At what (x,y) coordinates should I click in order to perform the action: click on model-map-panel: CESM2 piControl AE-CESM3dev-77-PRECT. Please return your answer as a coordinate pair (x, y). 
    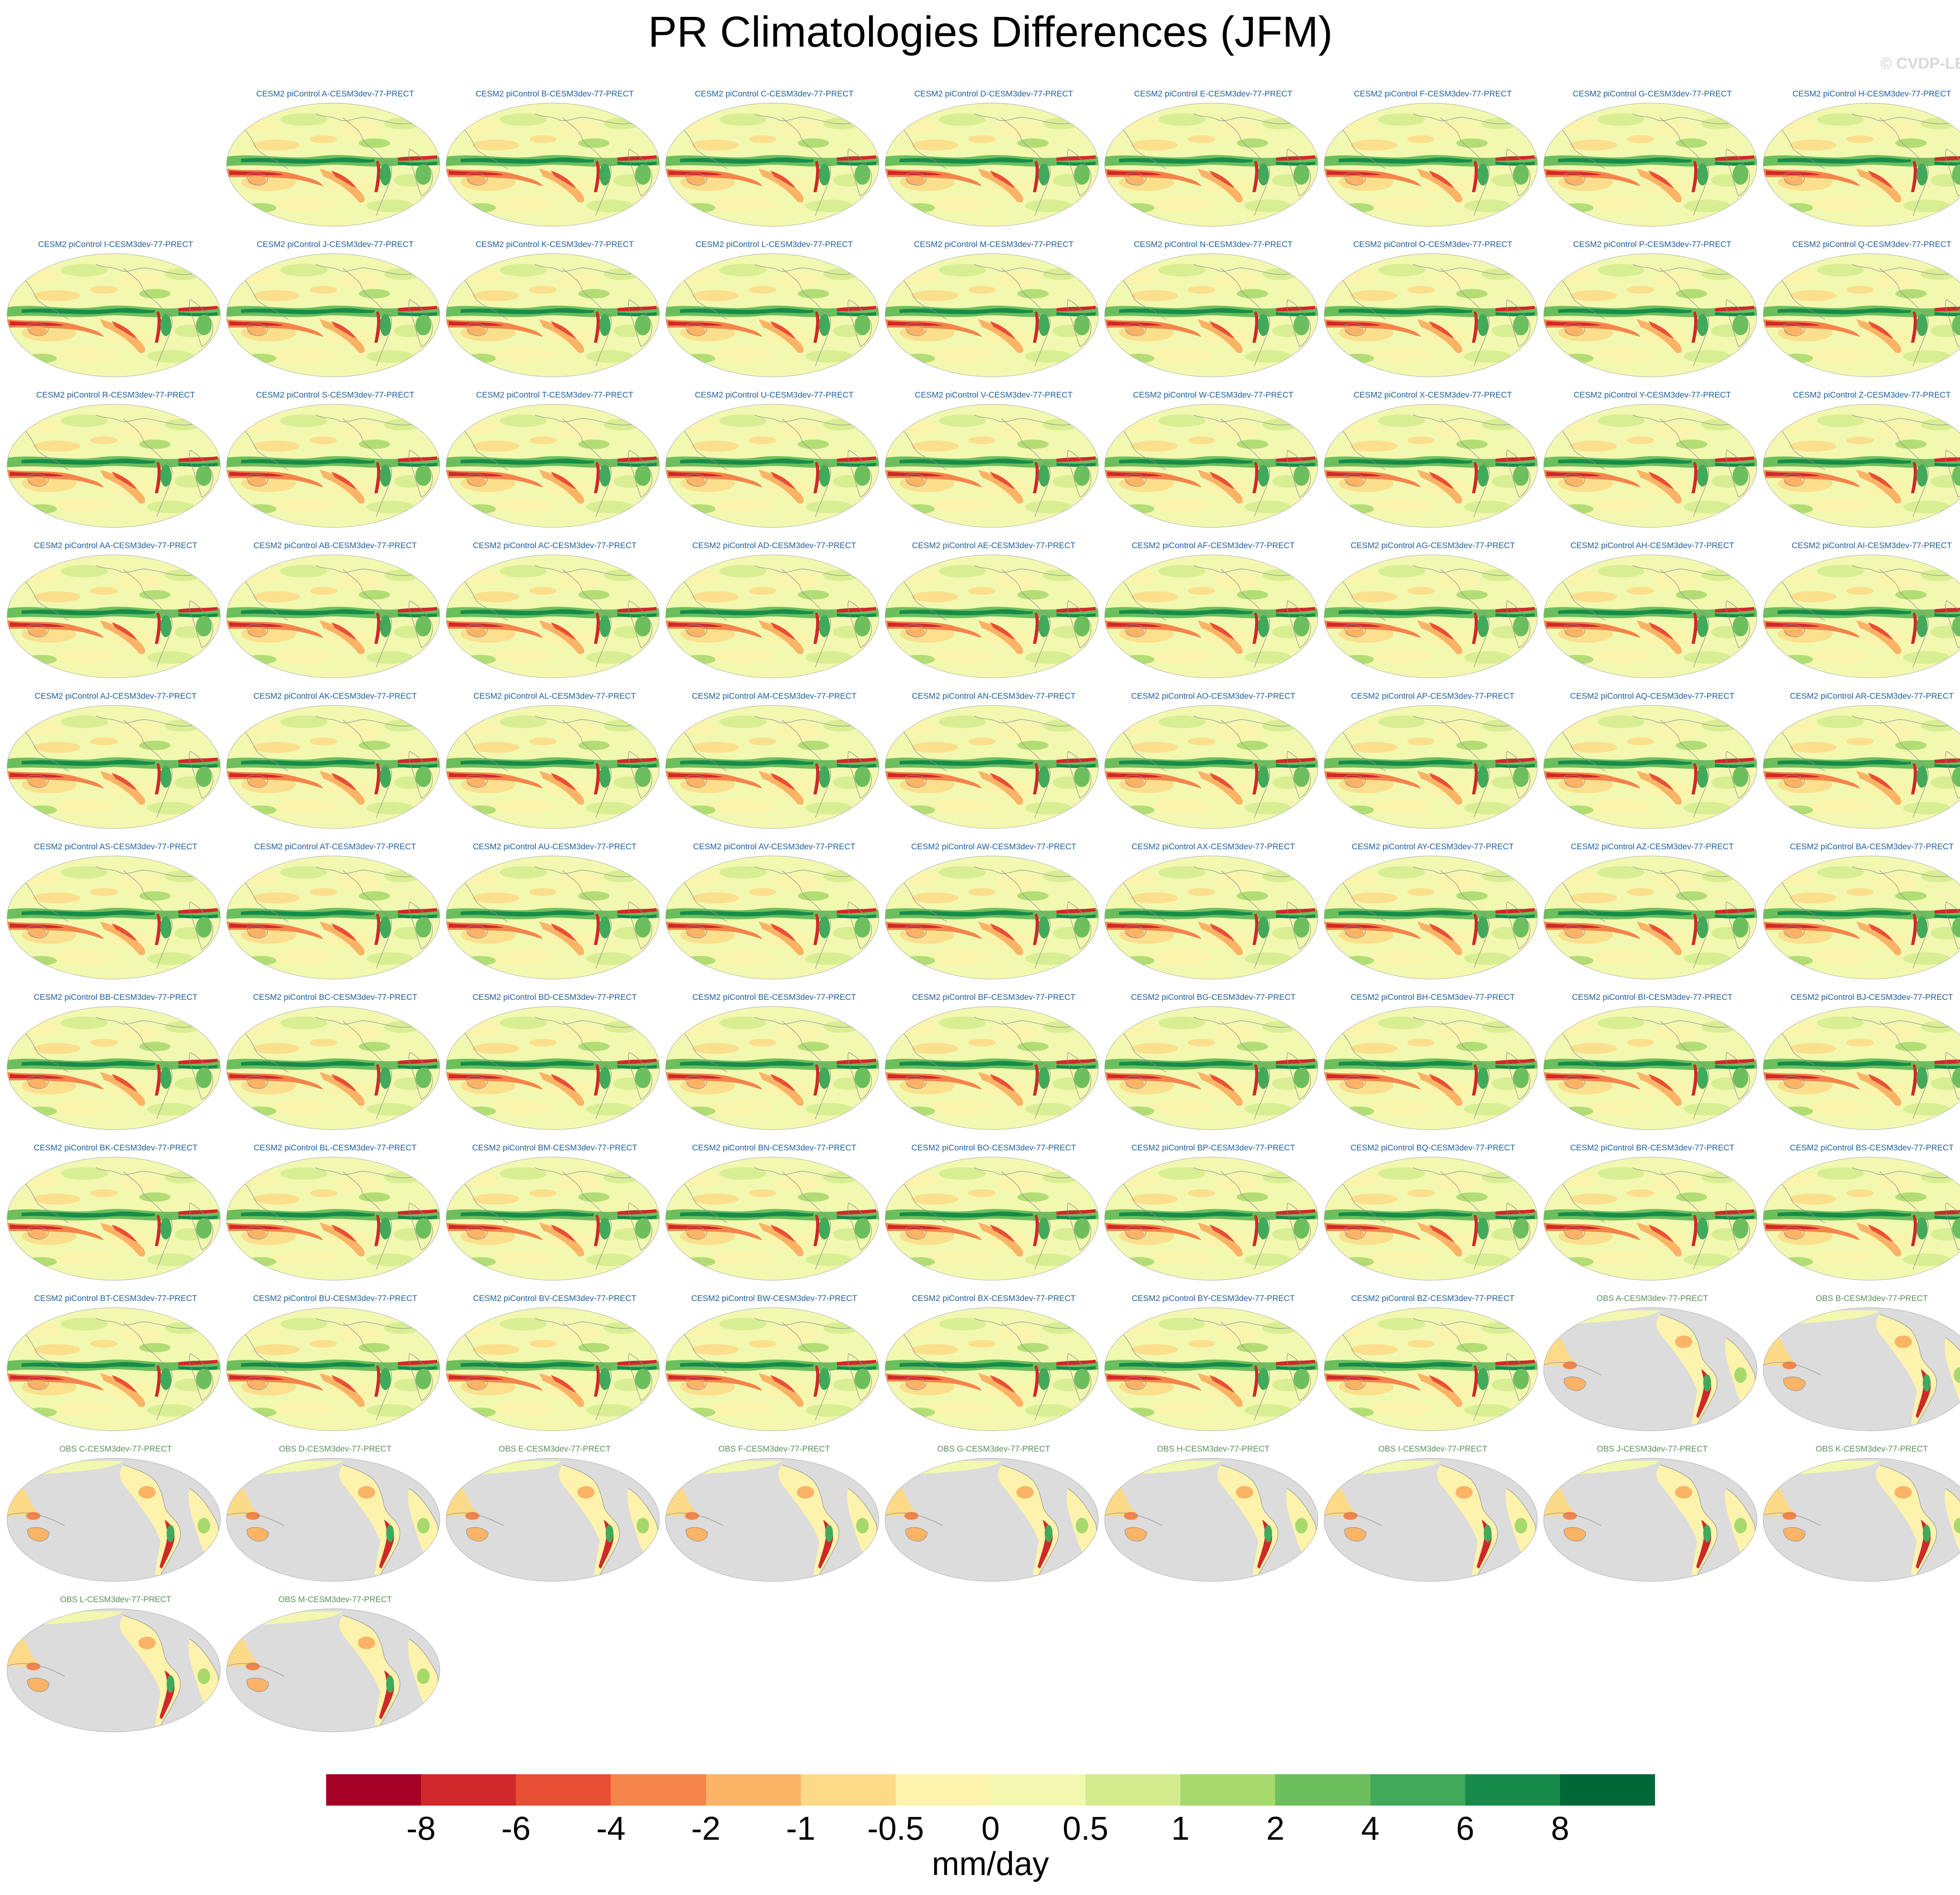
    Looking at the image, I should click on (993, 616).